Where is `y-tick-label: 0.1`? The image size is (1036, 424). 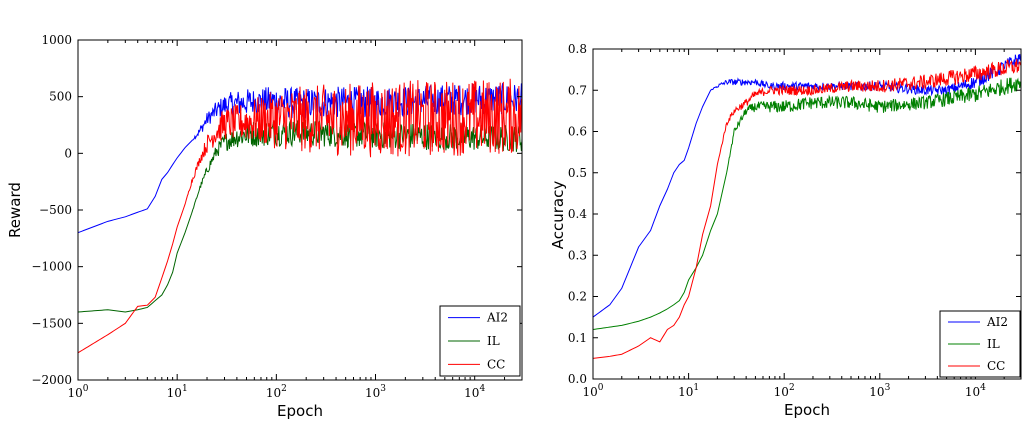 y-tick-label: 0.1 is located at coordinates (577, 338).